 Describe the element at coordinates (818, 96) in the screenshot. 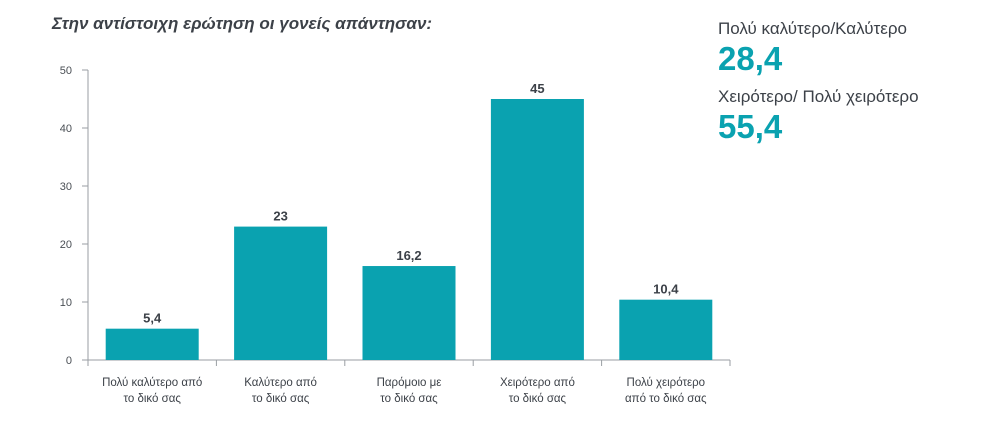

I see `summary-worse-label: Χειρότερο/ Πολύ χειρότερο` at that location.